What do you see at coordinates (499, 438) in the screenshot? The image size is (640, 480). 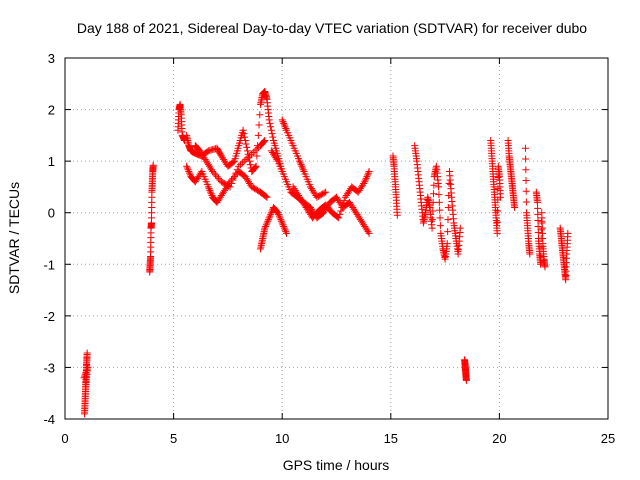 I see `x-tick-label: 20` at bounding box center [499, 438].